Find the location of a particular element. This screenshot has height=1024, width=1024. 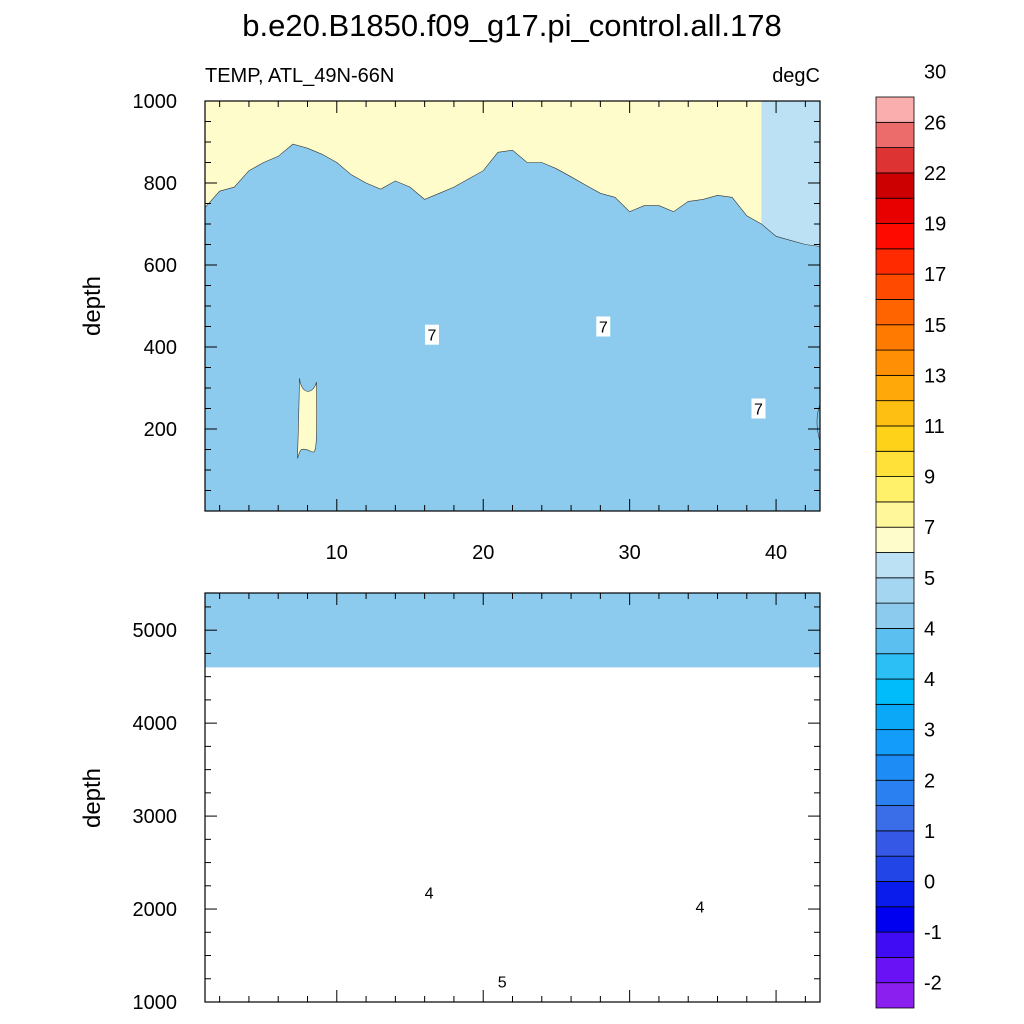

figure-title: b.e20.B1850.f09_g17.pi_control.all.178 is located at coordinates (512, 25).